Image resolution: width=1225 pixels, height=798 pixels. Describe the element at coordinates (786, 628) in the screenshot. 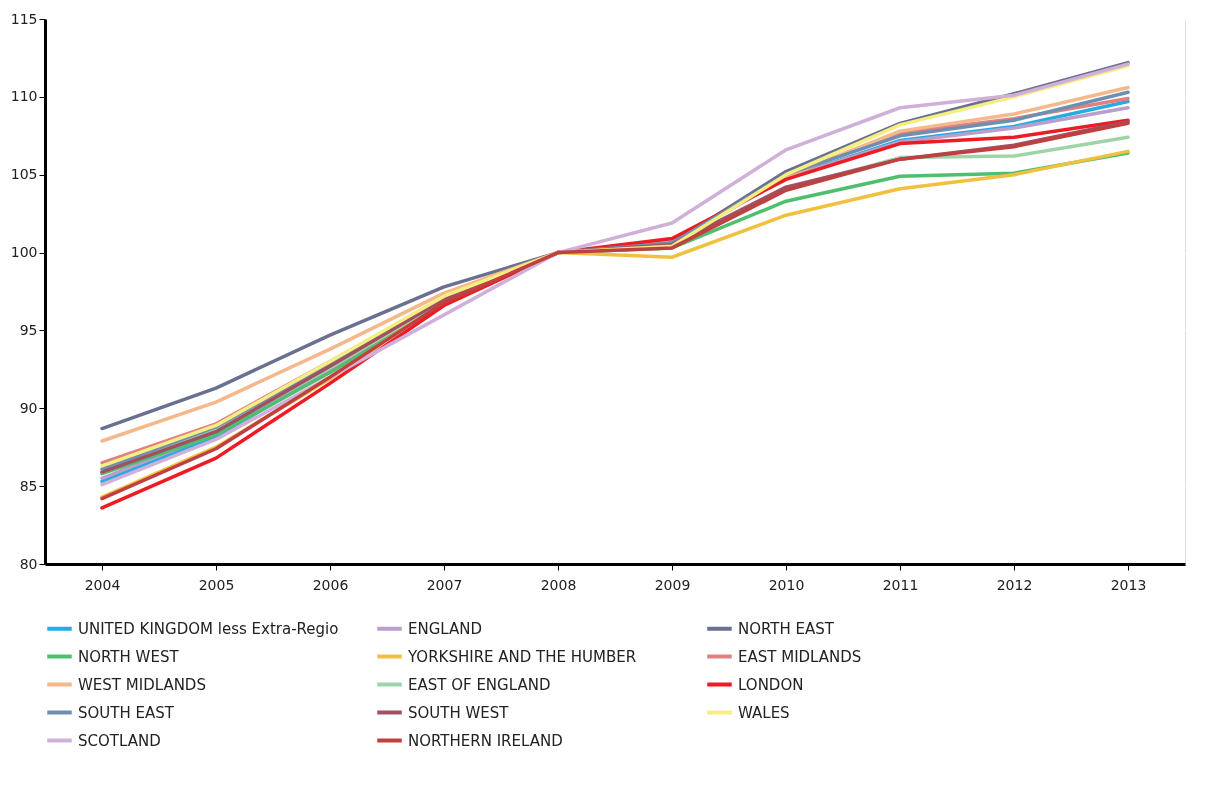

I see `legend-label: NORTH EAST` at that location.